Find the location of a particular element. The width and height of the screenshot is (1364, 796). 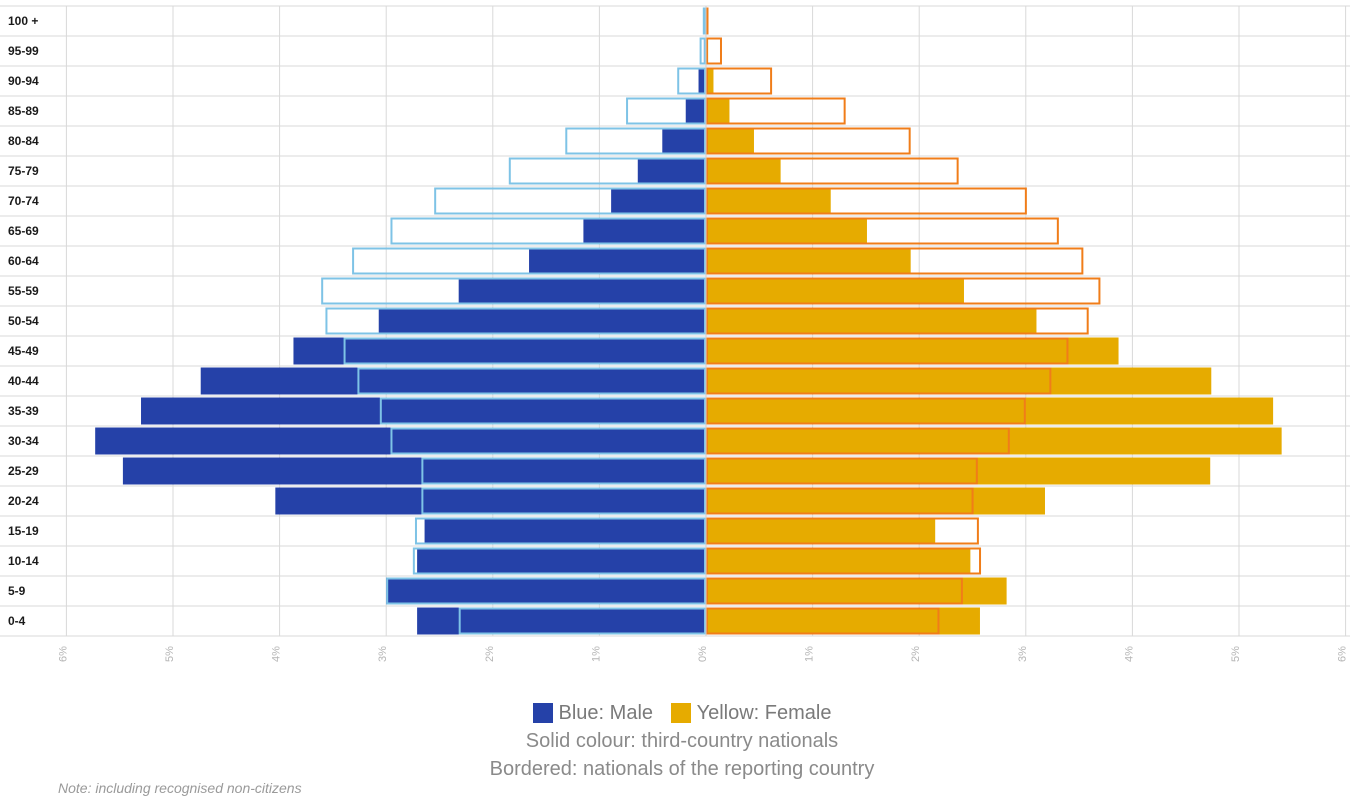

age-group-label: 45-49 is located at coordinates (23, 351).